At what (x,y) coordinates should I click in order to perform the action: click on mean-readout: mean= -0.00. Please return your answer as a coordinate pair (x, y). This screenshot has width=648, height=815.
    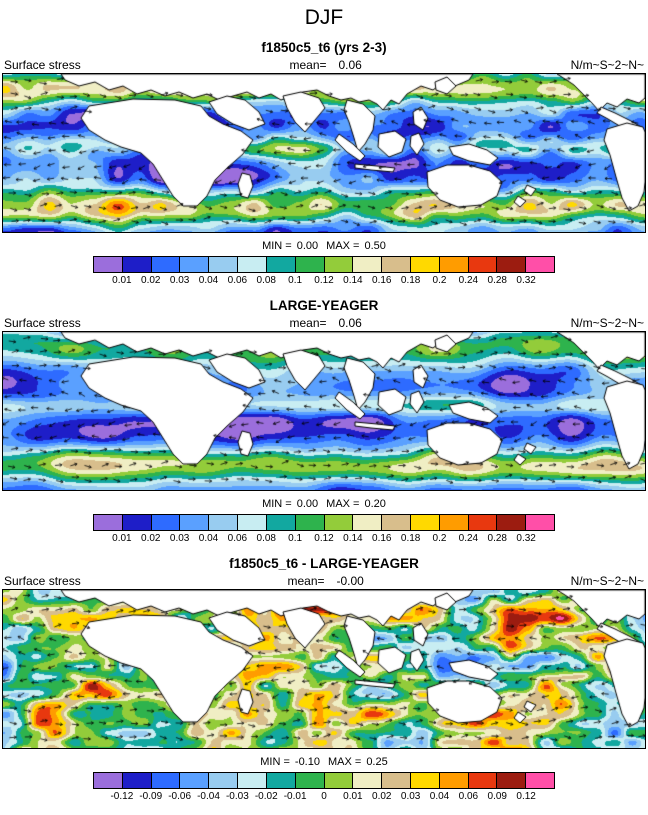
    Looking at the image, I should click on (325, 581).